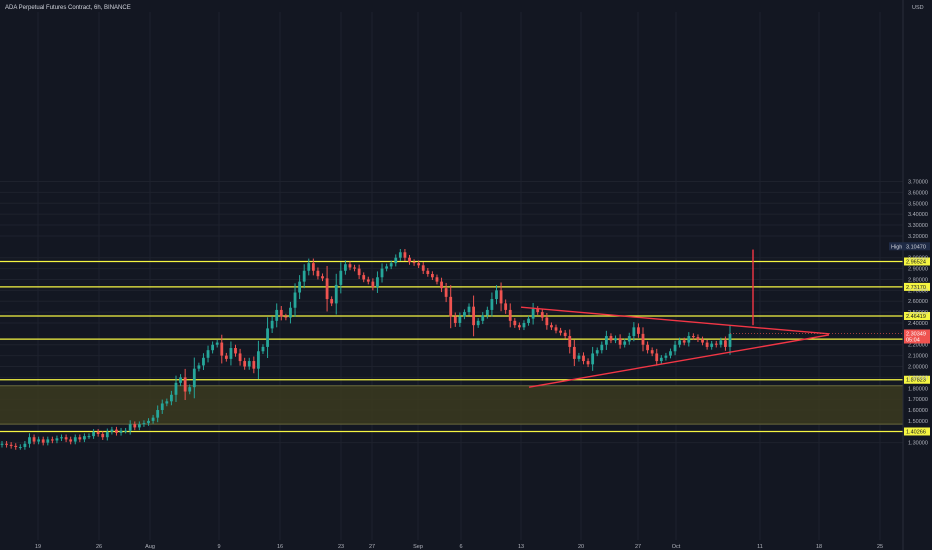 The height and width of the screenshot is (550, 932). Describe the element at coordinates (918, 8) in the screenshot. I see `currency-label: USD` at that location.